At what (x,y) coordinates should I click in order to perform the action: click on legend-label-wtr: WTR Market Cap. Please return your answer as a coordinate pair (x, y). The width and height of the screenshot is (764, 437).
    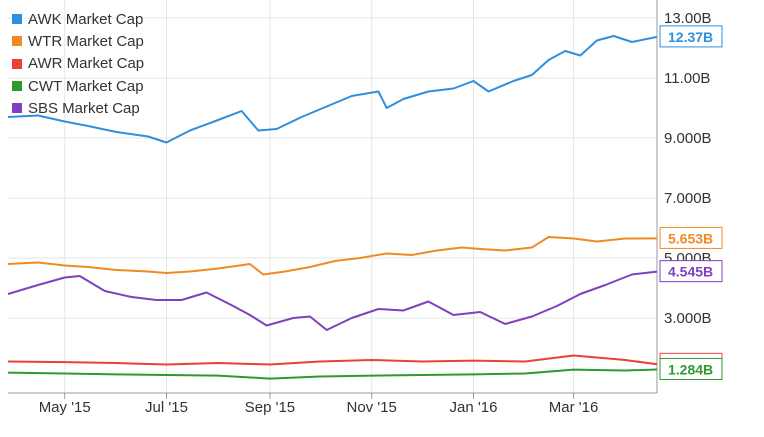
    Looking at the image, I should click on (86, 41).